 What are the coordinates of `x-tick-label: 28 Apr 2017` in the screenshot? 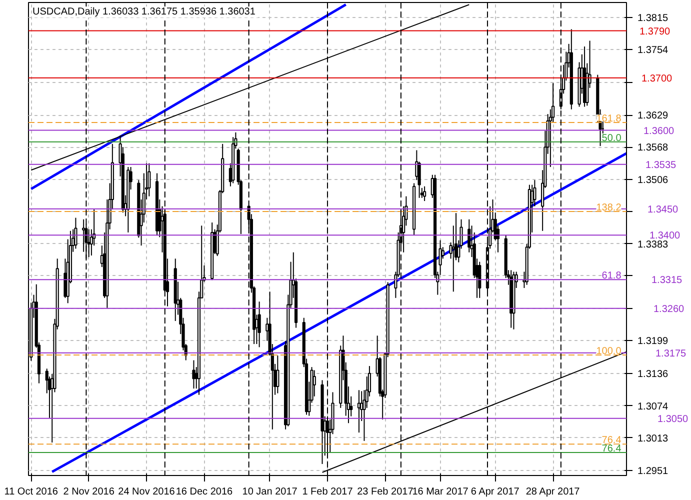 It's located at (553, 492).